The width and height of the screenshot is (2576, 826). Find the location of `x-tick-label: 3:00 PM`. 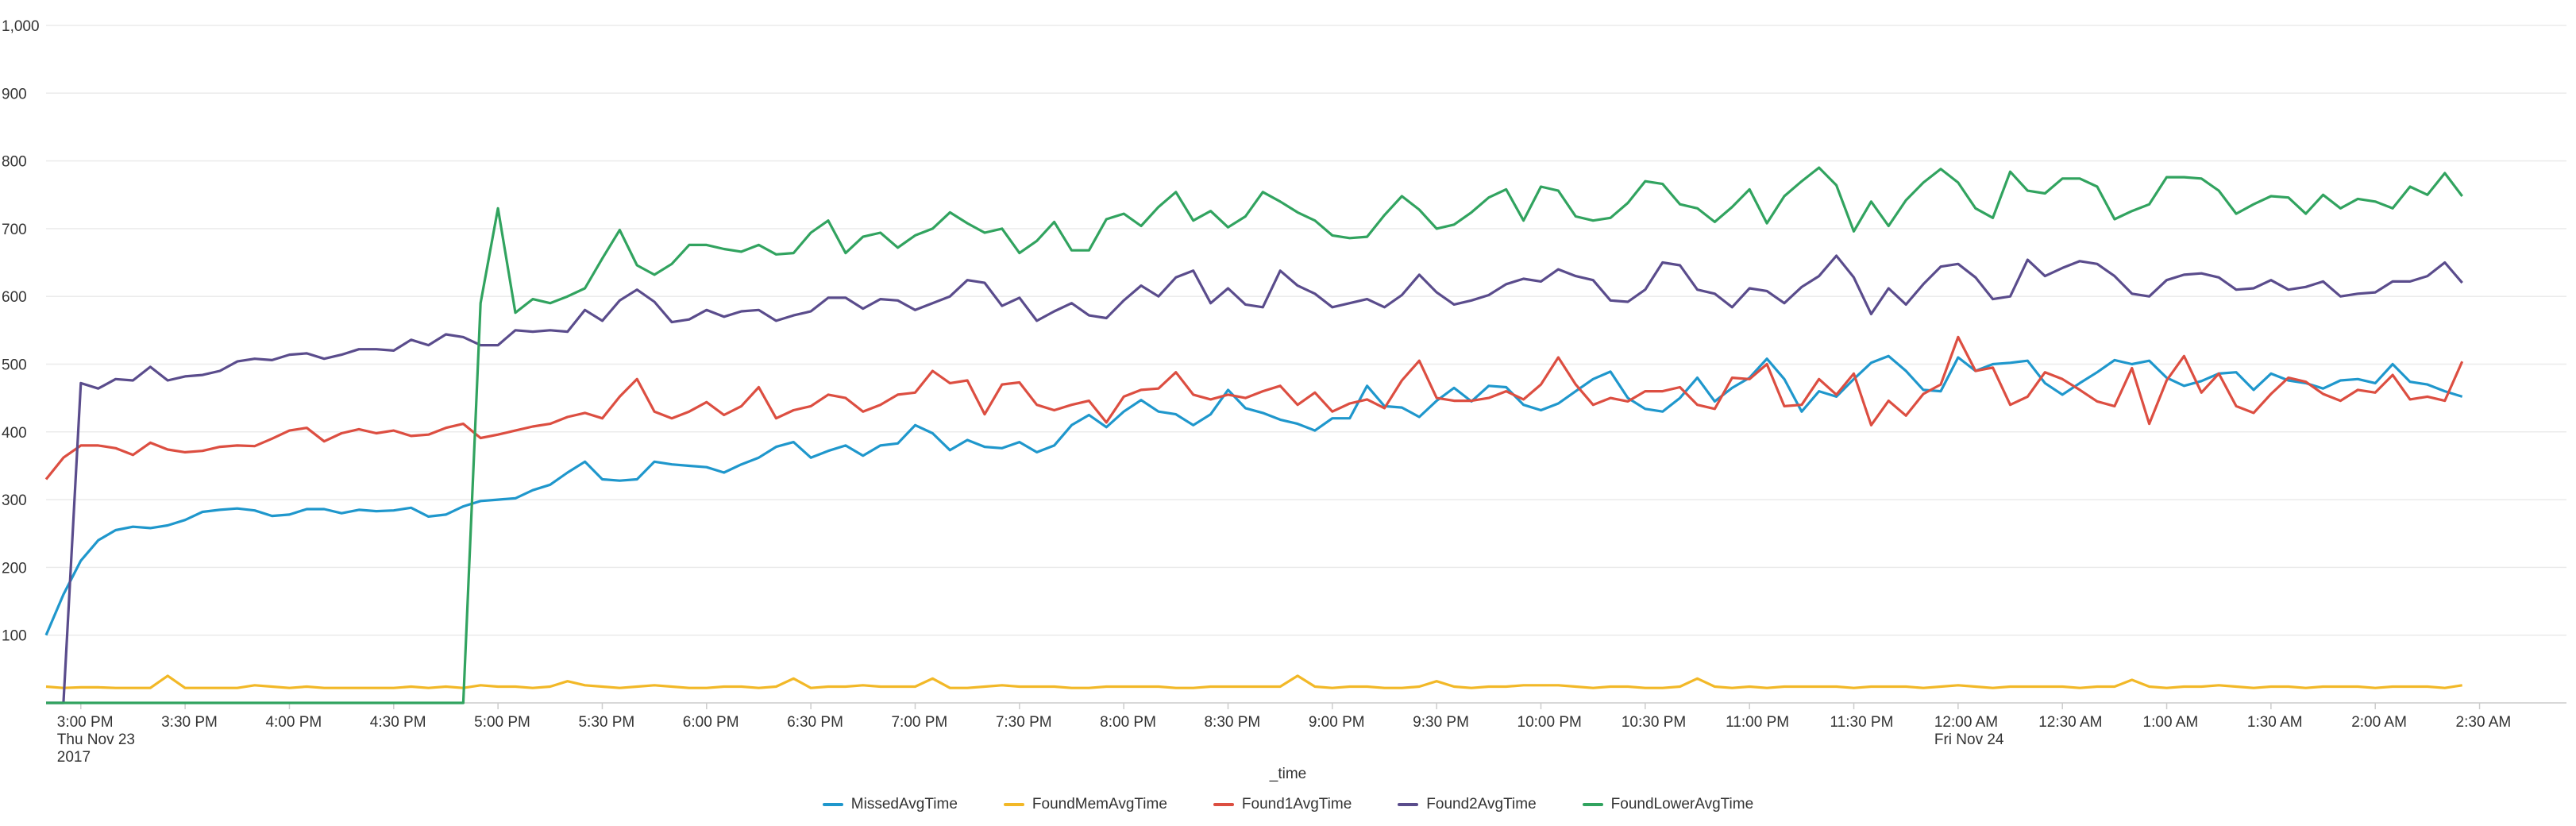

x-tick-label: 3:00 PM is located at coordinates (85, 722).